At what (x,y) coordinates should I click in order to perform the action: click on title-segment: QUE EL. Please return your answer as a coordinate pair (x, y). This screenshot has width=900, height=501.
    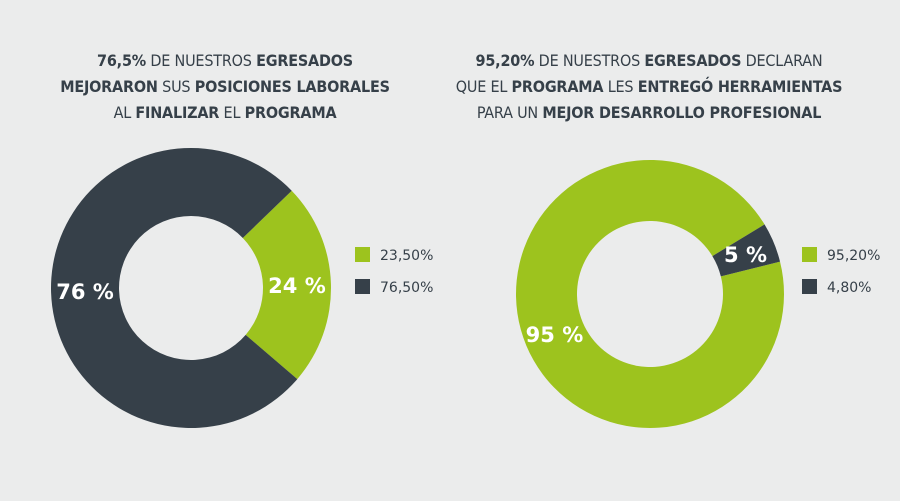
    Looking at the image, I should click on (483, 86).